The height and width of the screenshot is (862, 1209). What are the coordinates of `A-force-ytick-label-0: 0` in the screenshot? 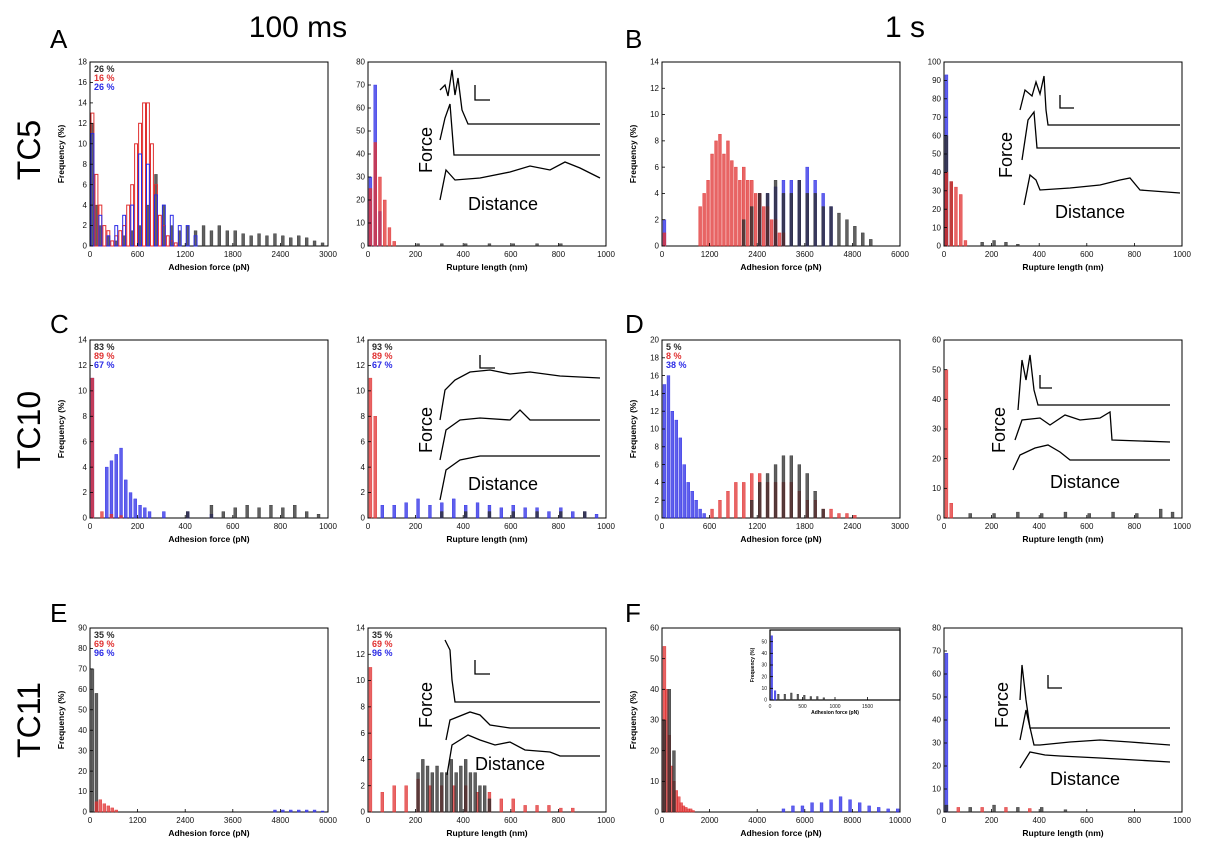 It's located at (85, 246).